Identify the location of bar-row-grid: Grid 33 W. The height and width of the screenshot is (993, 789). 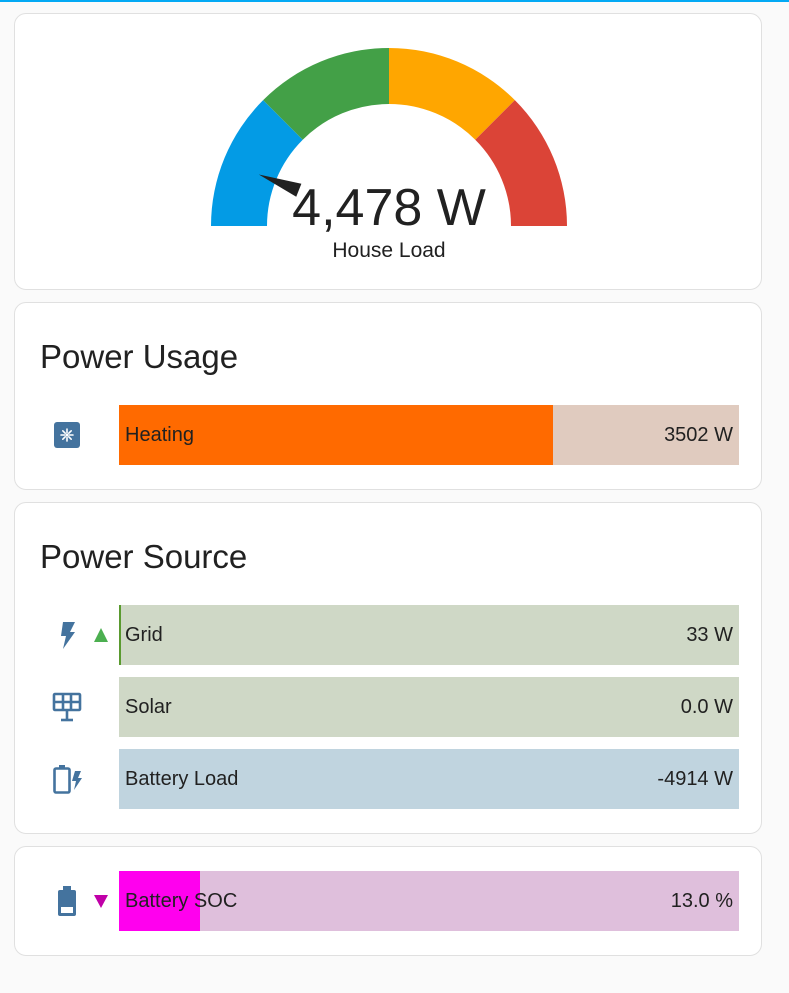
(389, 635).